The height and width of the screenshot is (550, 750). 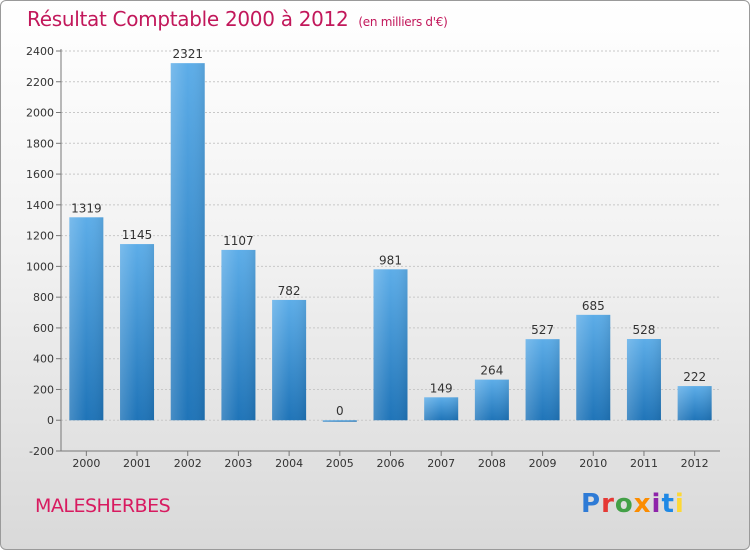 What do you see at coordinates (86, 463) in the screenshot?
I see `x-tick-label: 2000` at bounding box center [86, 463].